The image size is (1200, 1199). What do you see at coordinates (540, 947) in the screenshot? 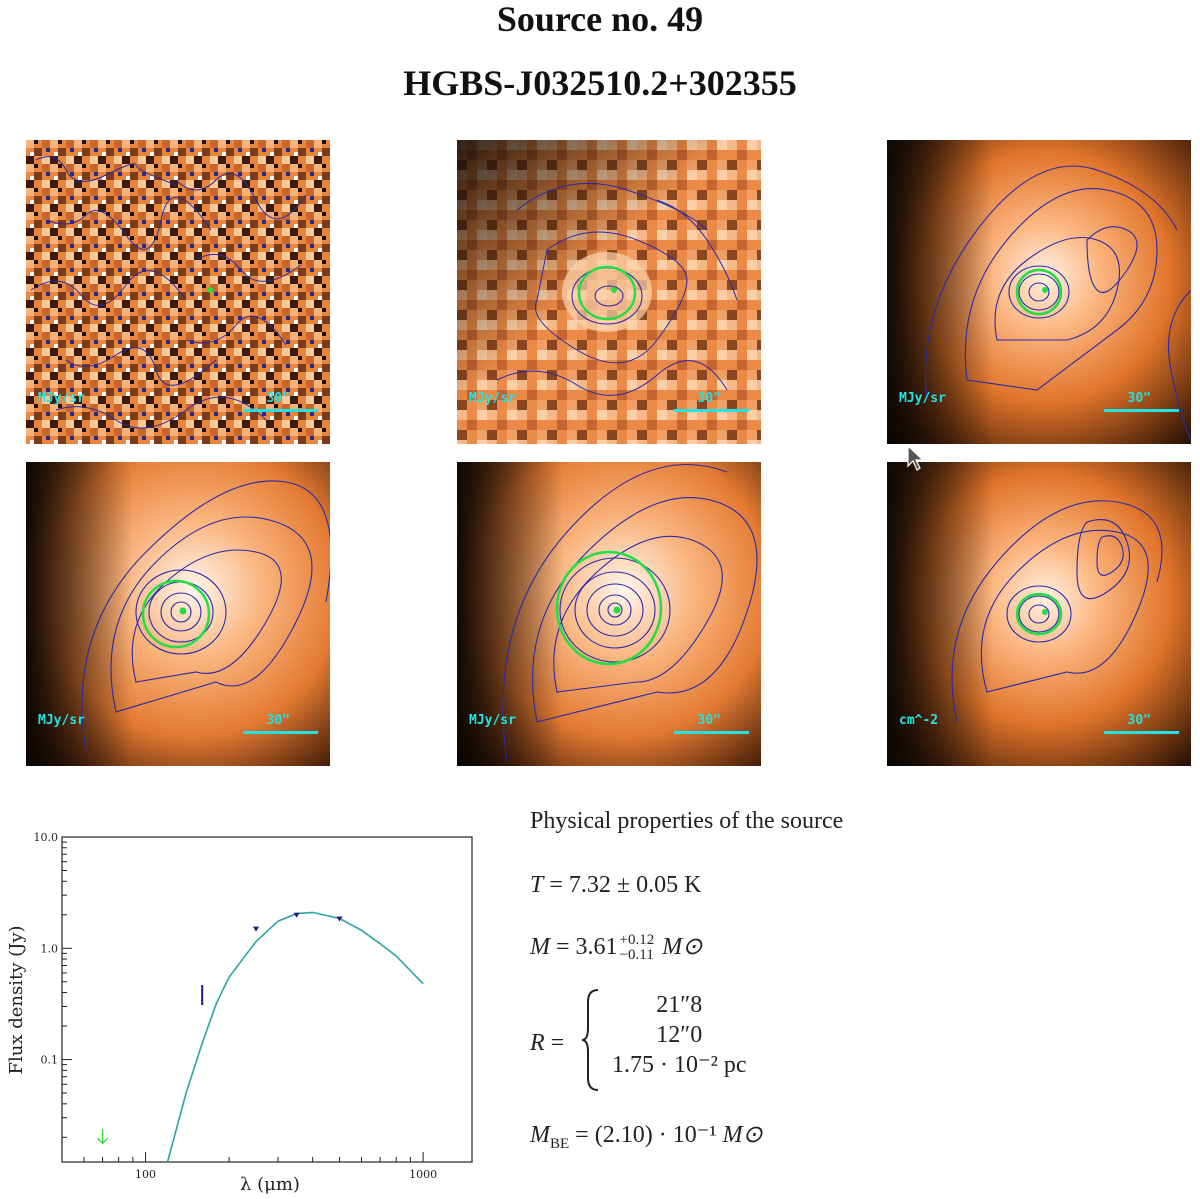
I see `mass-symbol: M` at bounding box center [540, 947].